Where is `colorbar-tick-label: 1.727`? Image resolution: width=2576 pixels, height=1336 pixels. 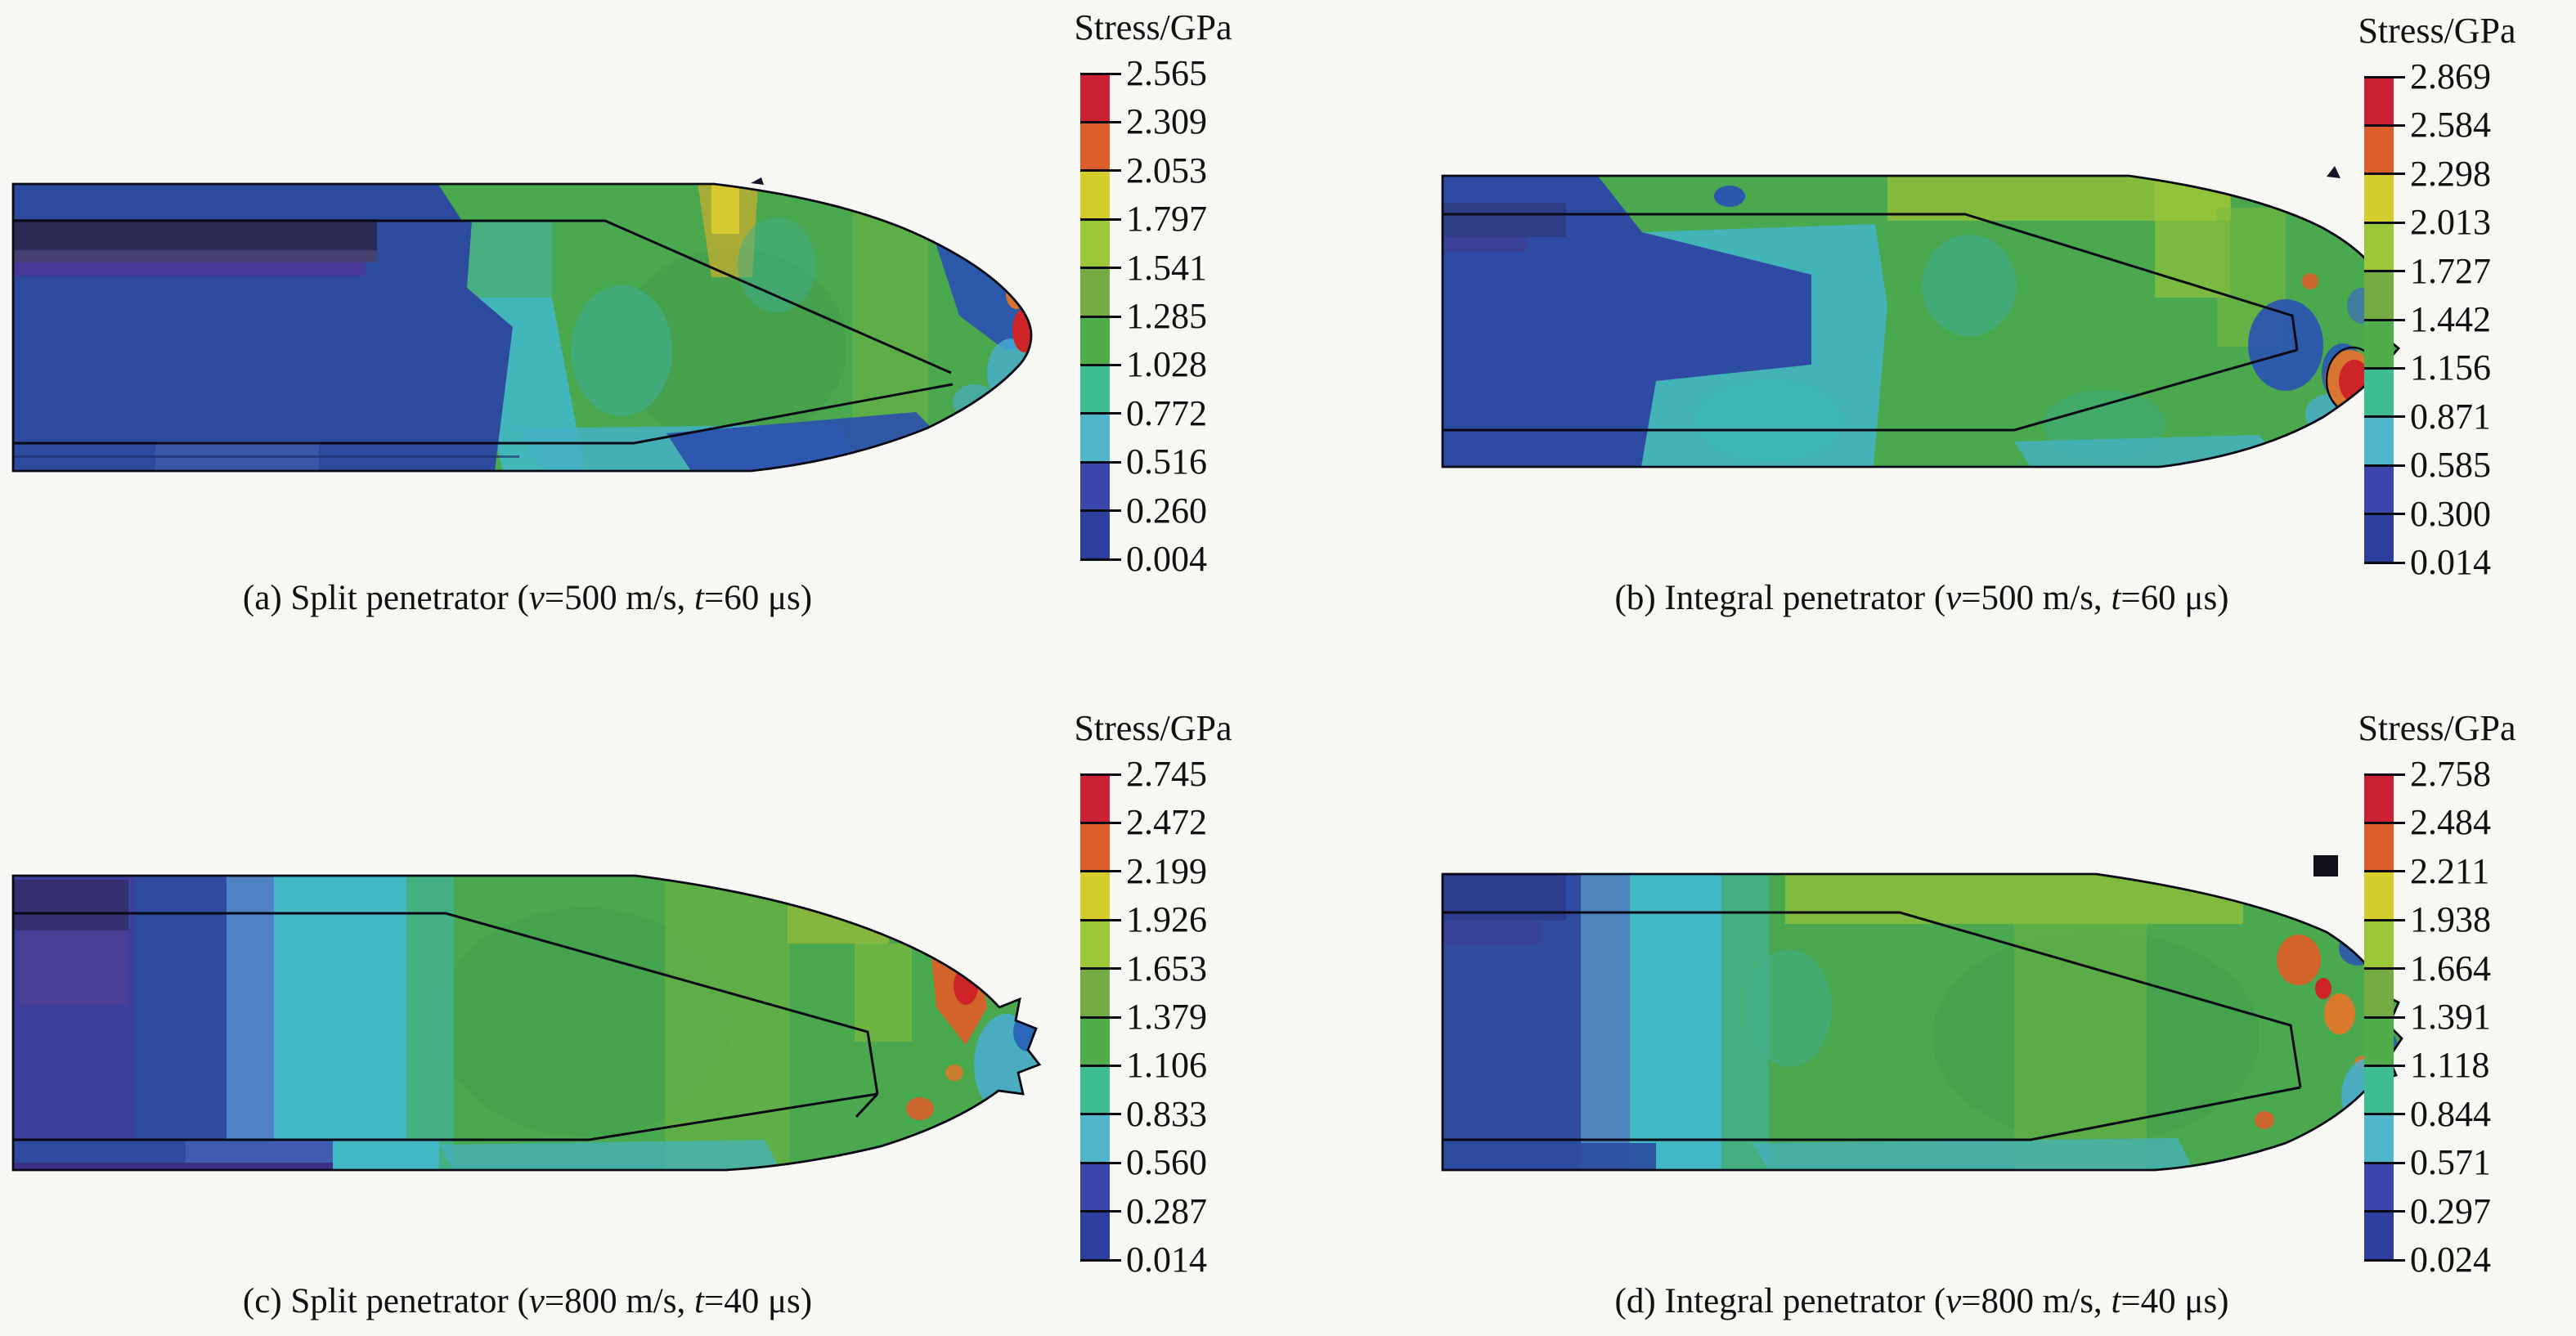
colorbar-tick-label: 1.727 is located at coordinates (2450, 270).